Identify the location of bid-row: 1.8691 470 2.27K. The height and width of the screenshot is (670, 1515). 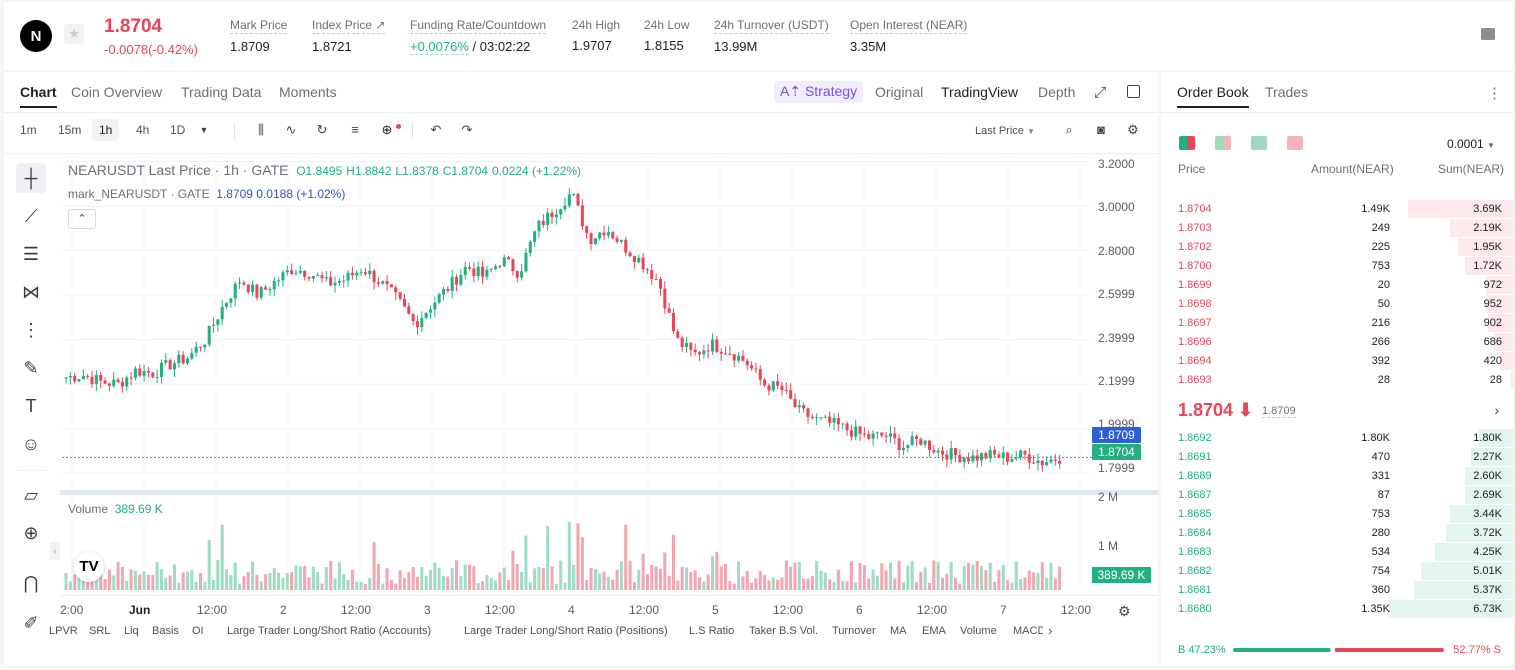
(1337, 457).